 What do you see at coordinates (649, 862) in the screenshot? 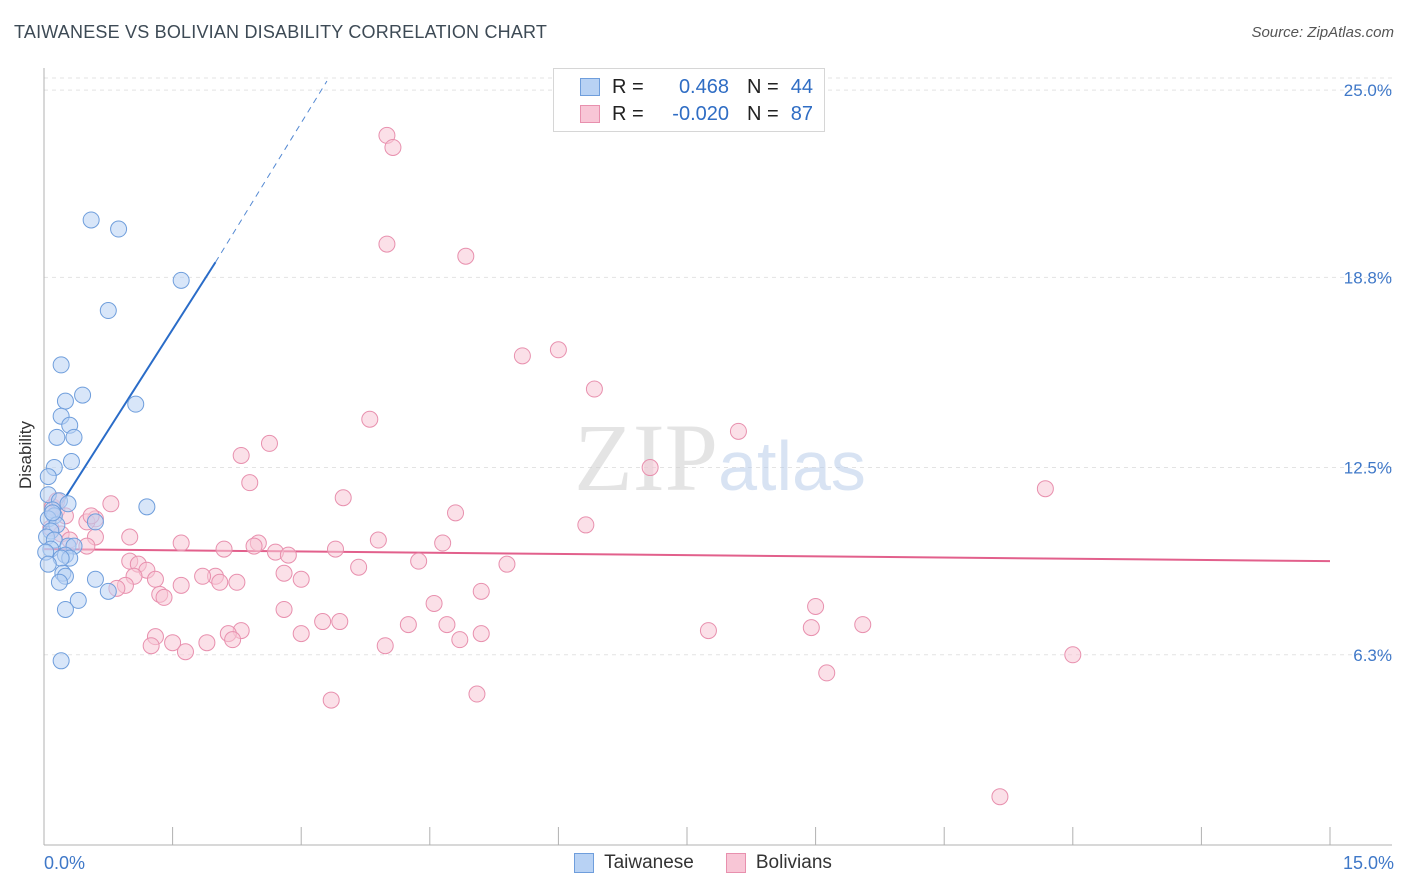
I see `bottom-legend-label: Taiwanese` at bounding box center [649, 862].